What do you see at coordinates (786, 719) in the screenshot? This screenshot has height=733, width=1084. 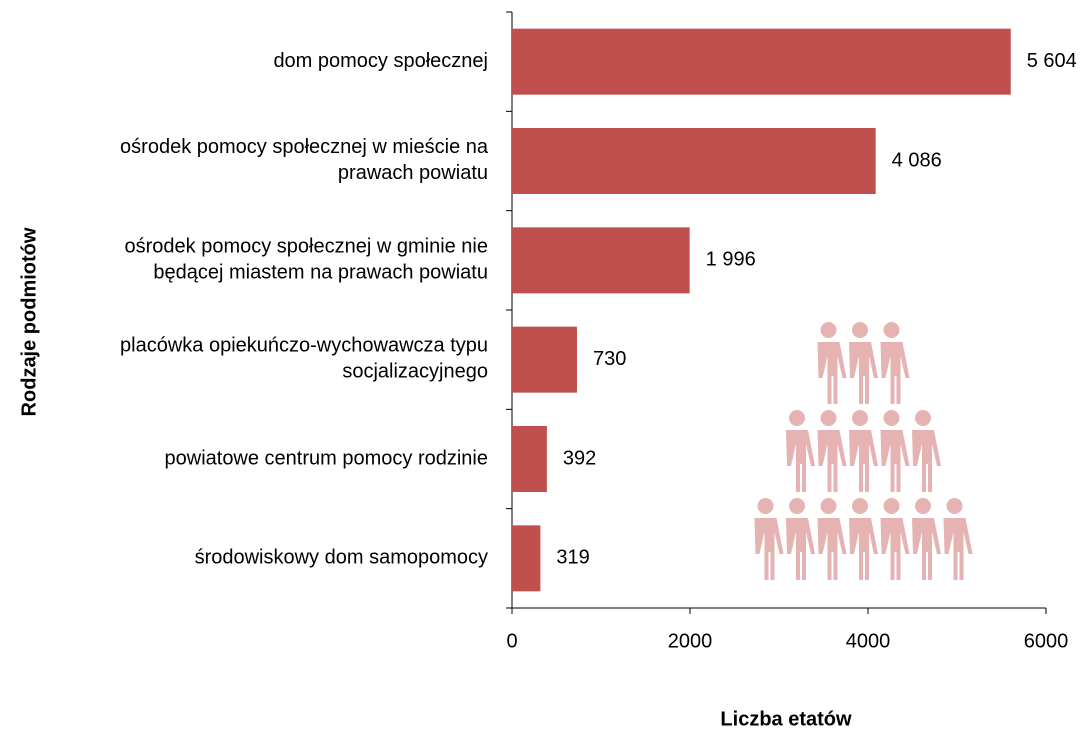 I see `x-axis-title: Liczba etatów` at bounding box center [786, 719].